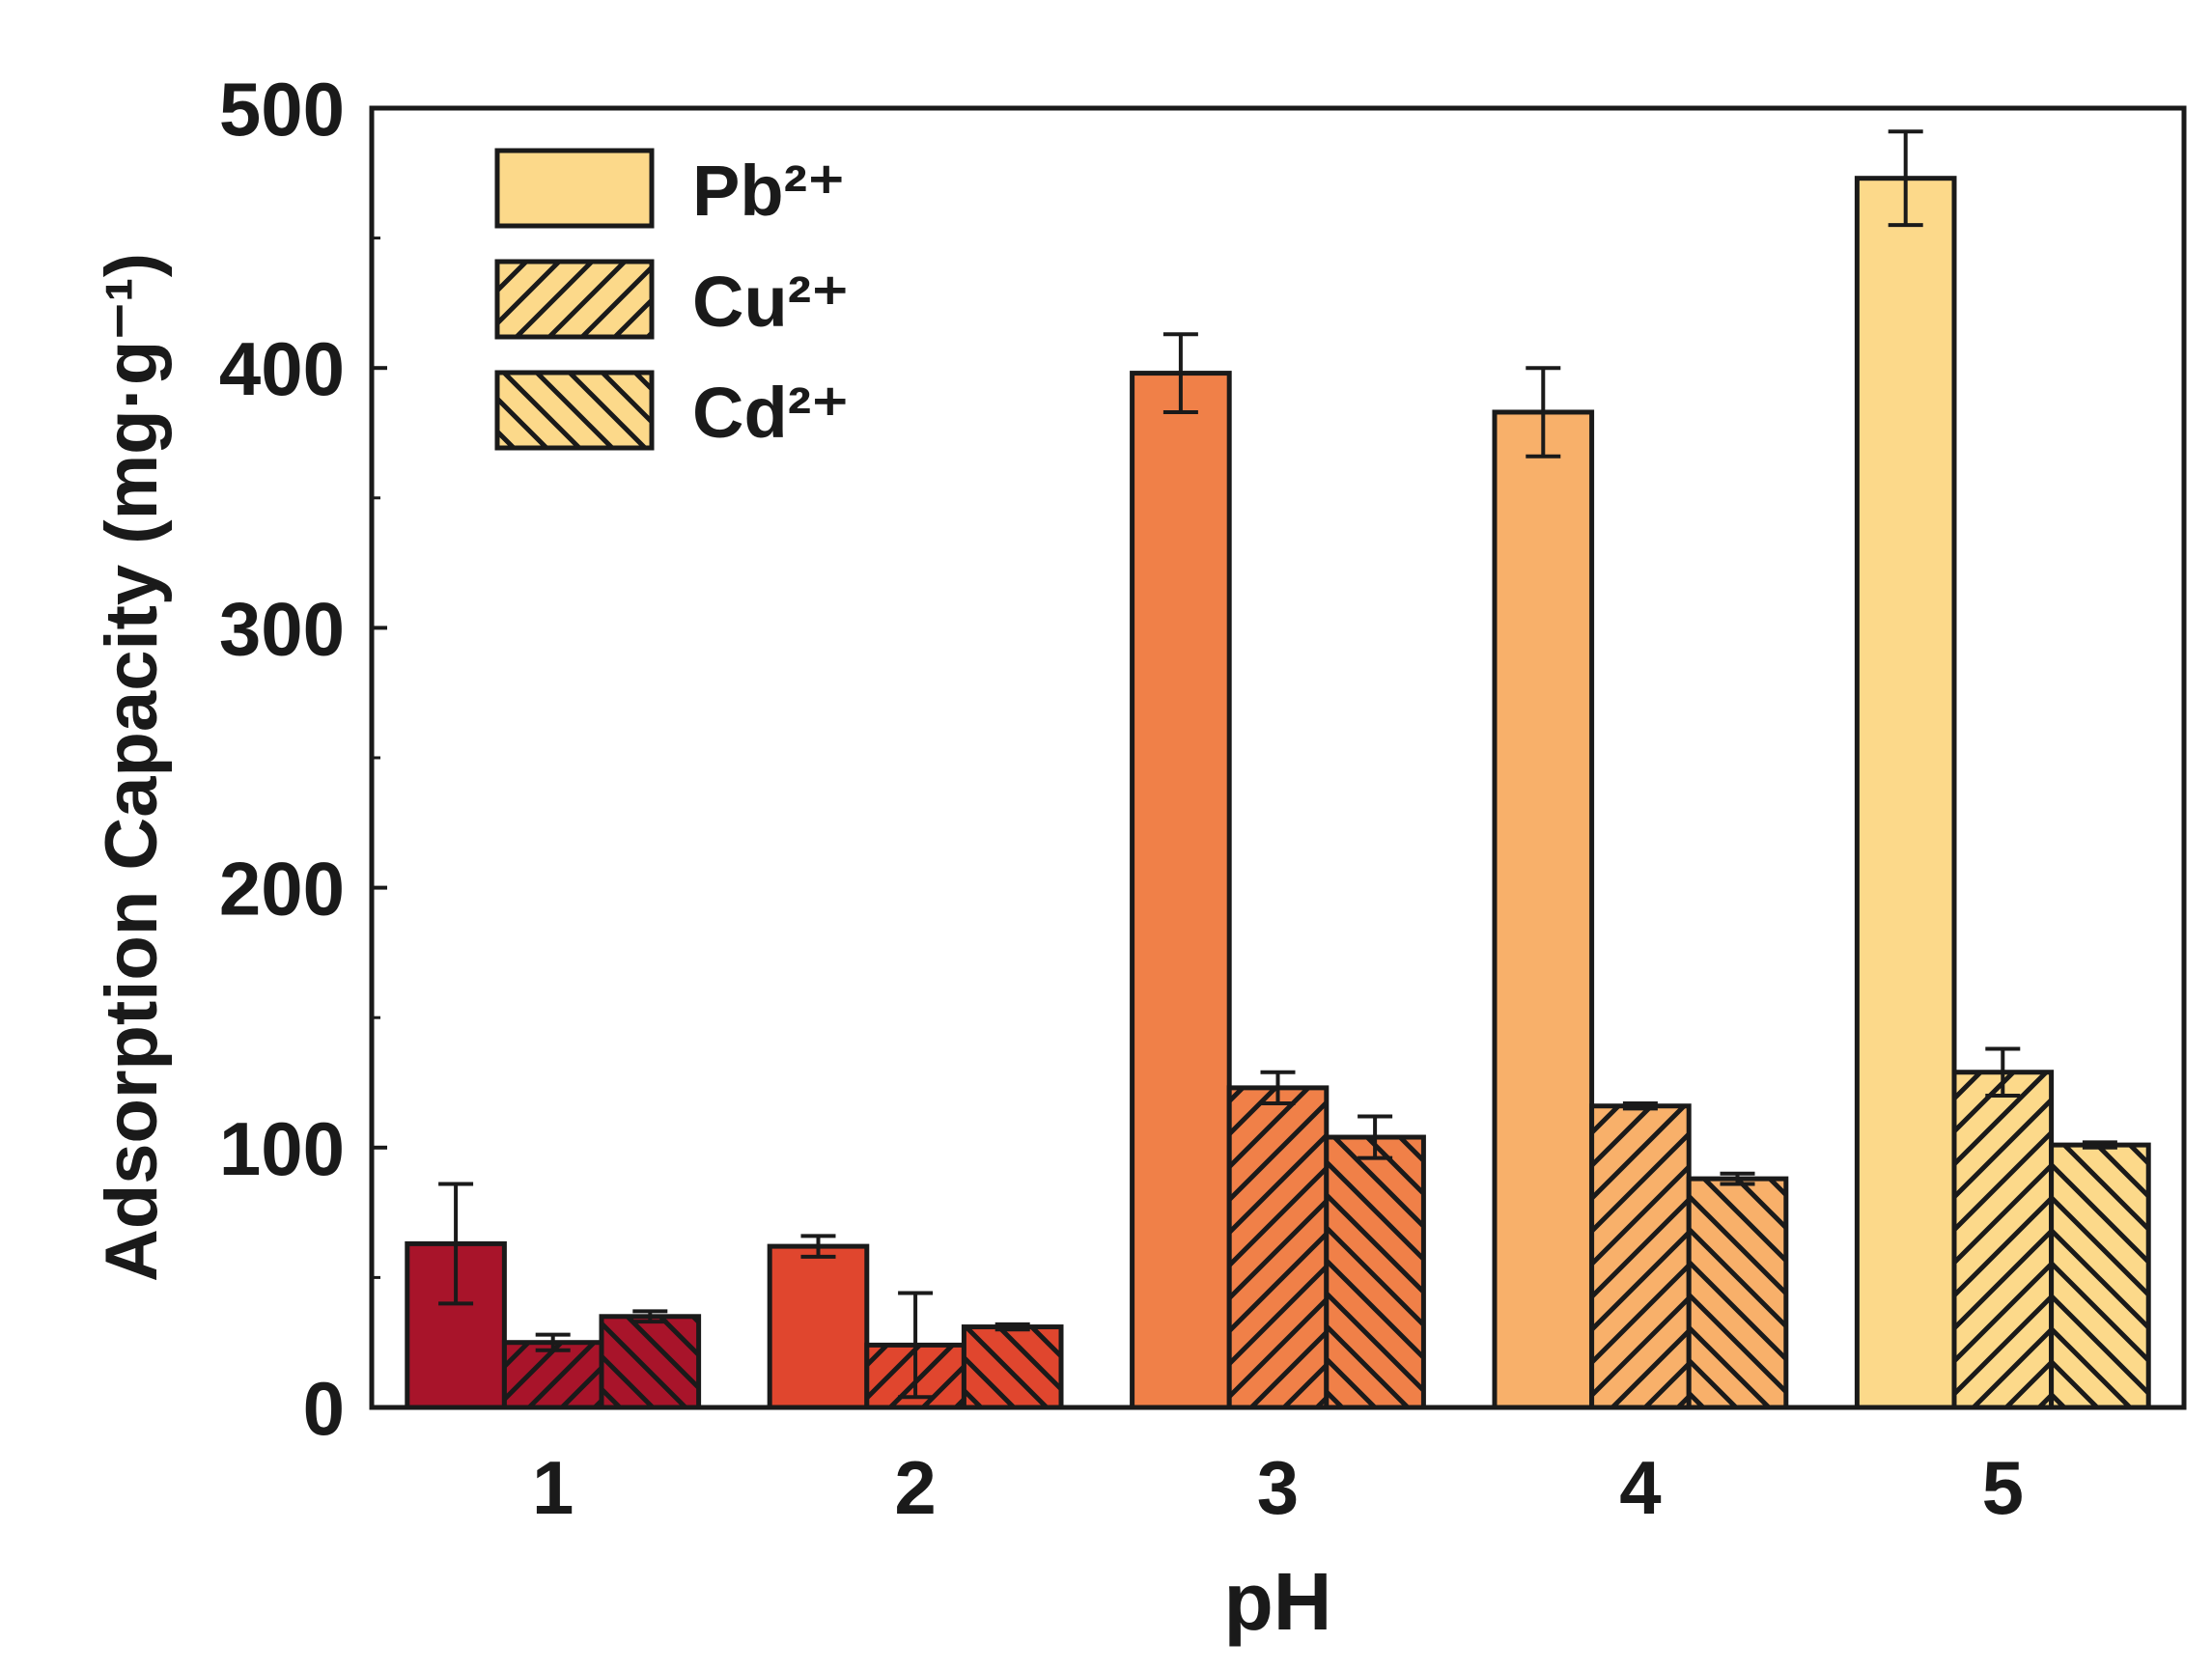 Image resolution: width=2212 pixels, height=1670 pixels. I want to click on x-axis-label: pH, so click(1278, 1601).